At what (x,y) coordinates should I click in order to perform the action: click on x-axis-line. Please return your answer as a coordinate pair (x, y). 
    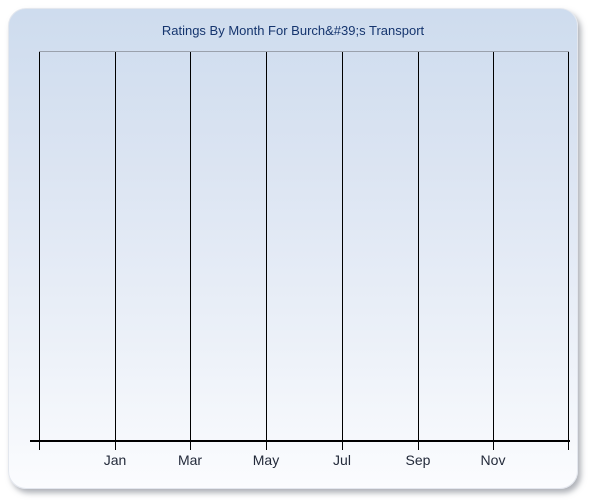
    Looking at the image, I should click on (300, 441).